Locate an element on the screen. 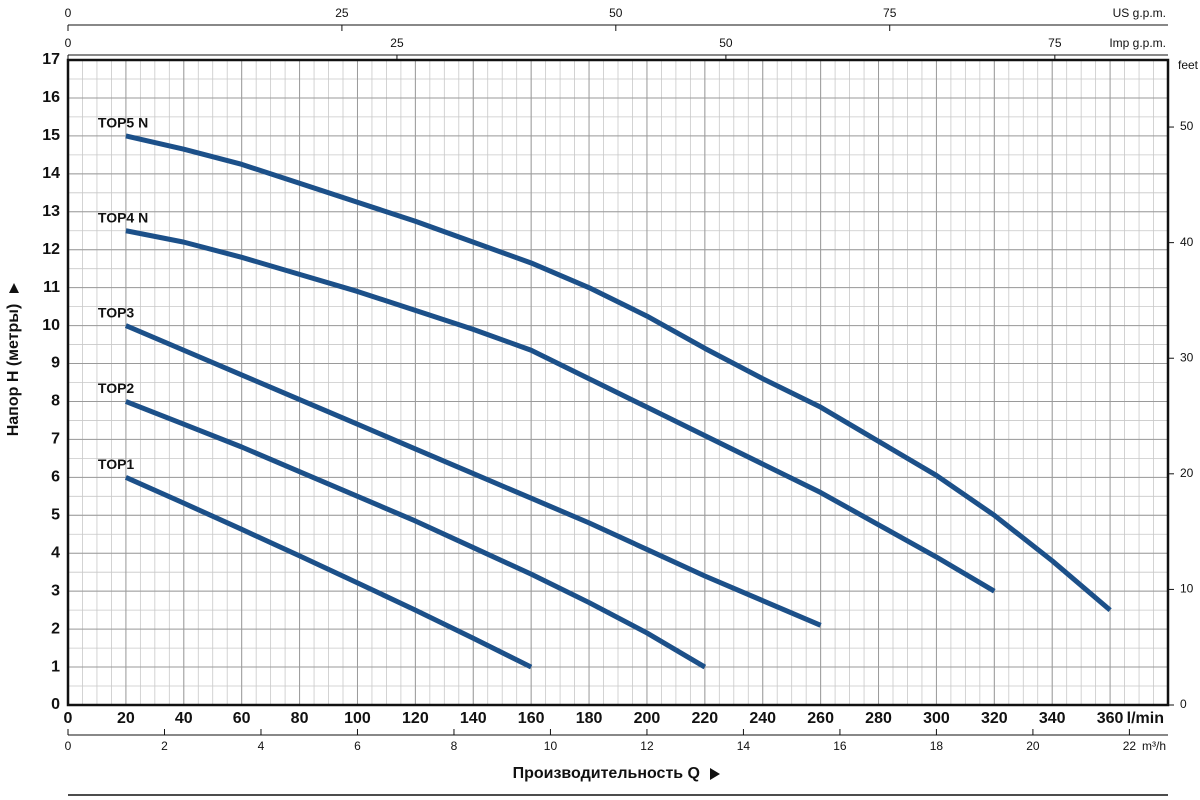 The image size is (1200, 800). tick-label: 4 is located at coordinates (261, 746).